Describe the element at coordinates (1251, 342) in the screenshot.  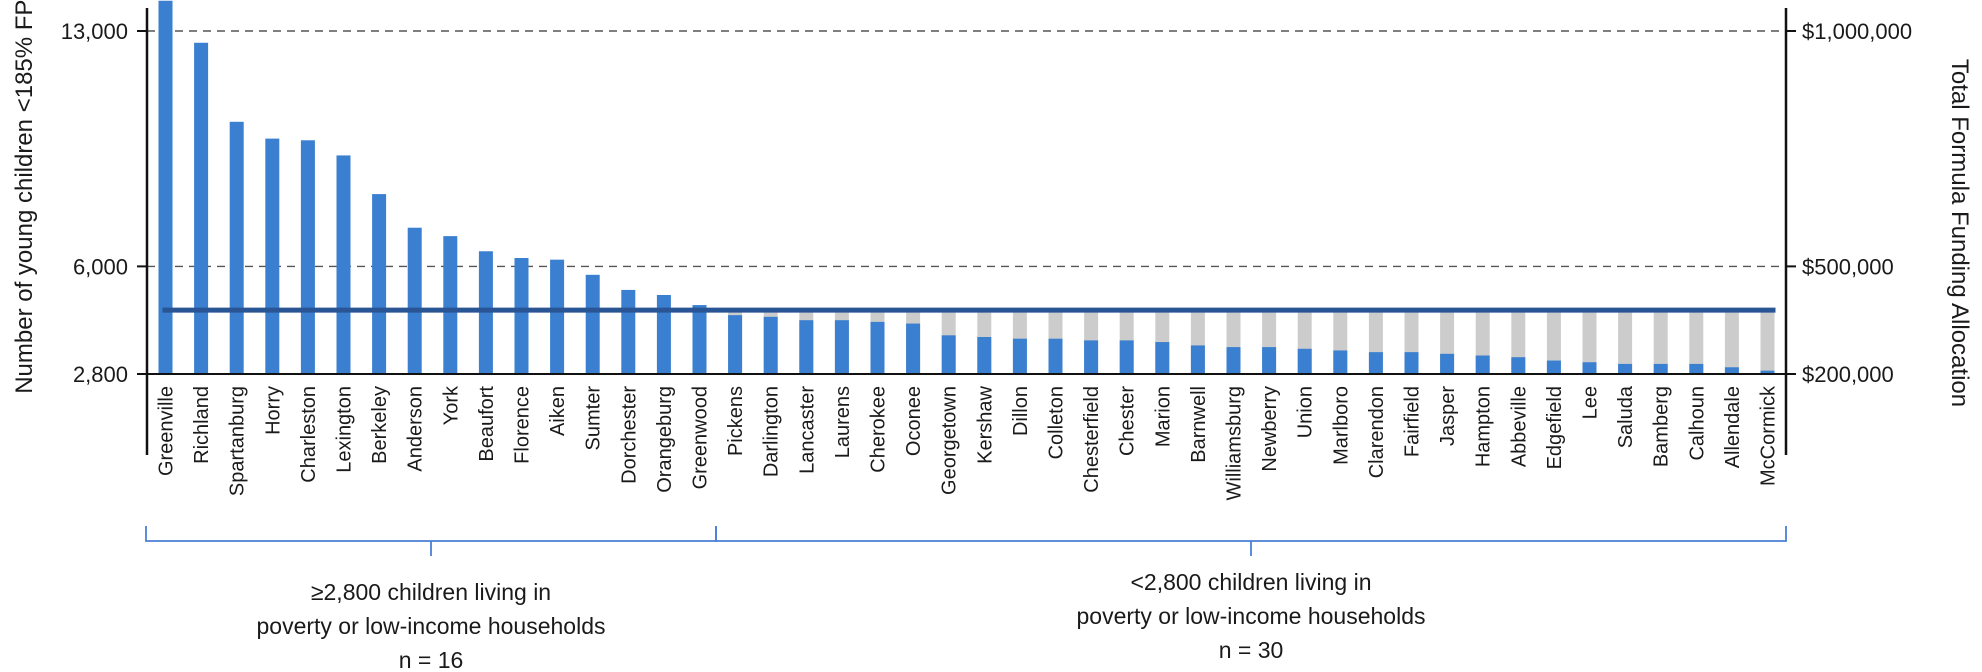
I see `floor-bars` at that location.